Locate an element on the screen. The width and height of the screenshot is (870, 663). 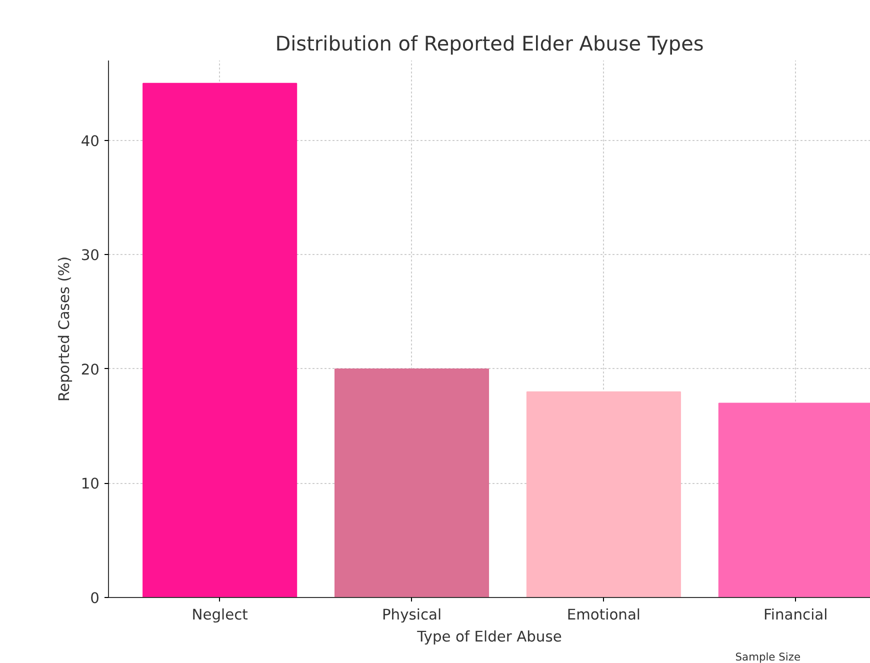
y-tick-label: 30 is located at coordinates (90, 255).